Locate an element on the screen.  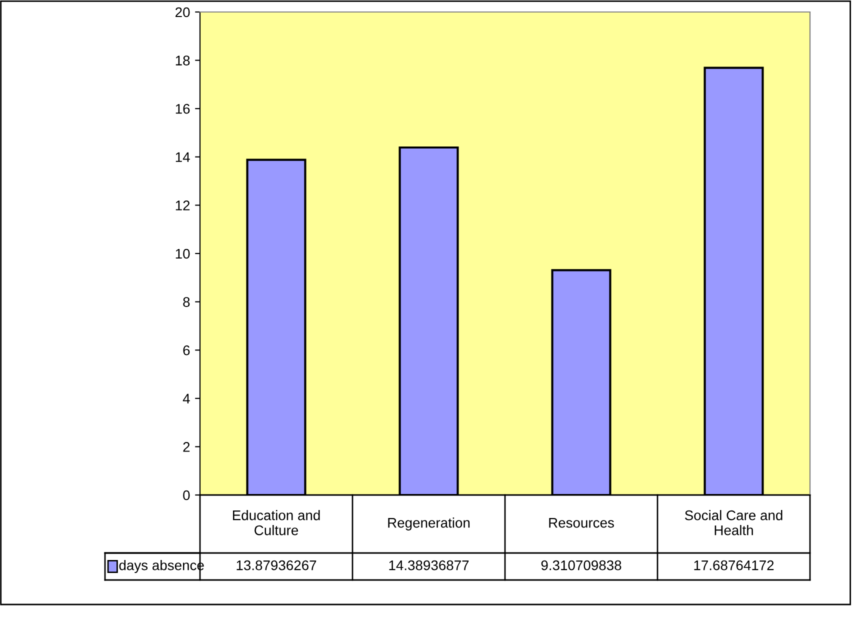
y-tick-label: 20 is located at coordinates (183, 12).